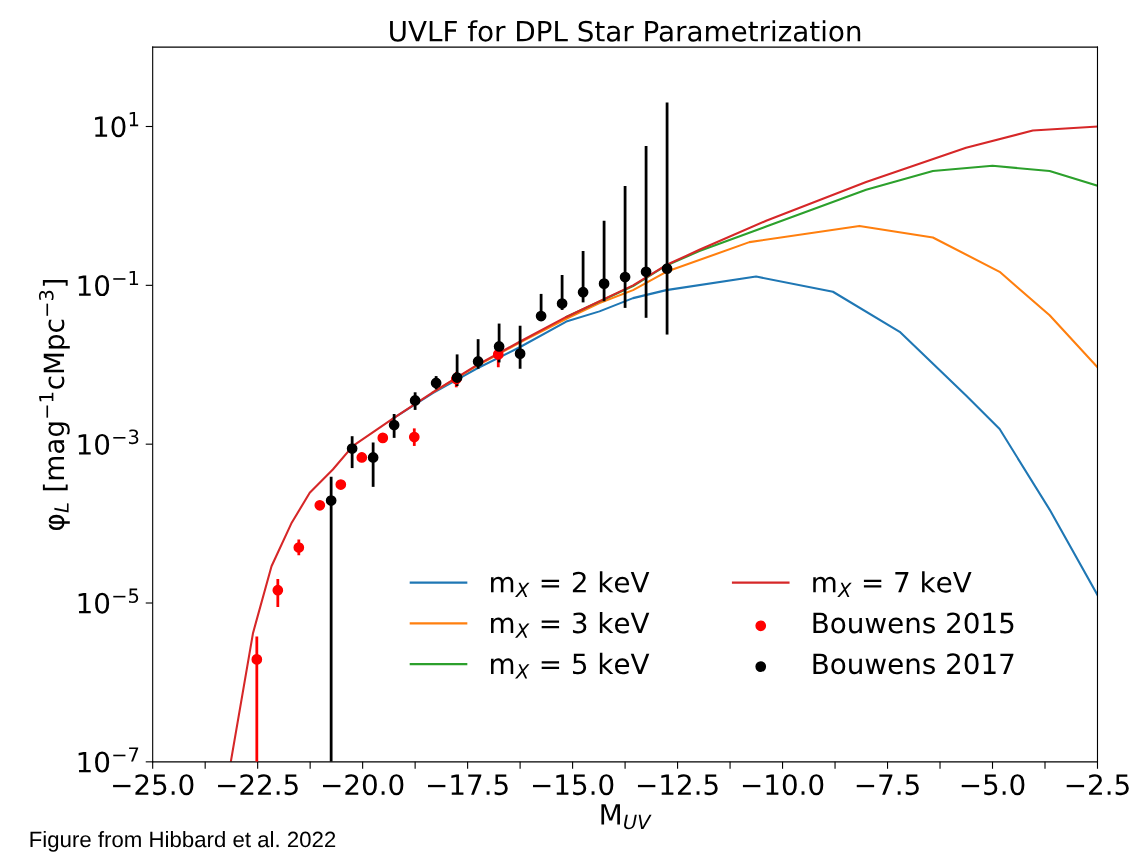 Image resolution: width=1148 pixels, height=856 pixels. Describe the element at coordinates (108, 442) in the screenshot. I see `y-tick-label: 10$^{−3}$` at that location.